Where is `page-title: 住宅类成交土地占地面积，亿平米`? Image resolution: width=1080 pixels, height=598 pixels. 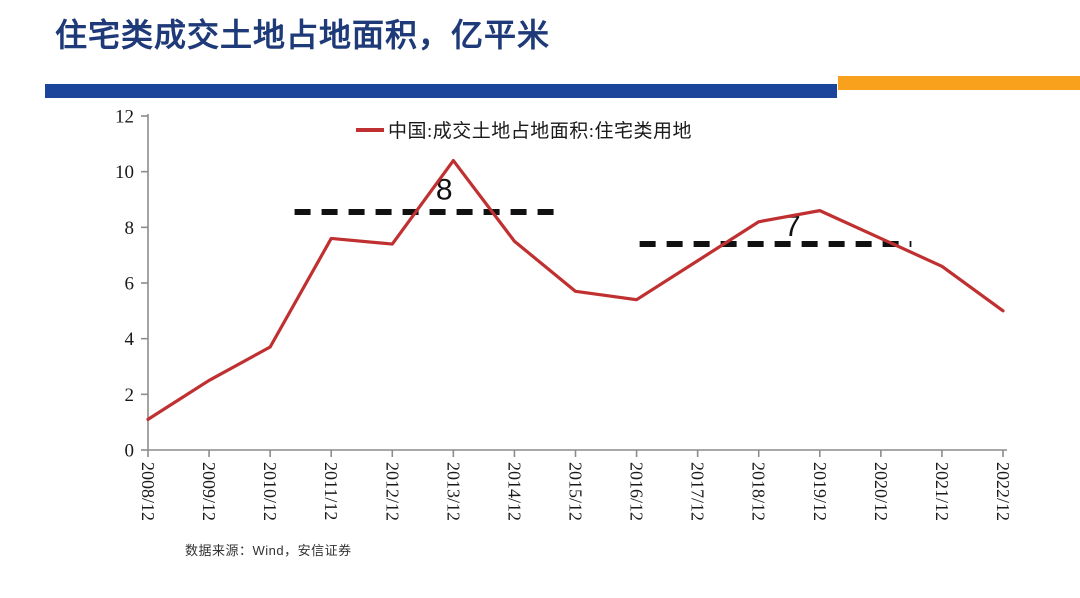 page-title: 住宅类成交土地占地面积，亿平米 is located at coordinates (303, 35).